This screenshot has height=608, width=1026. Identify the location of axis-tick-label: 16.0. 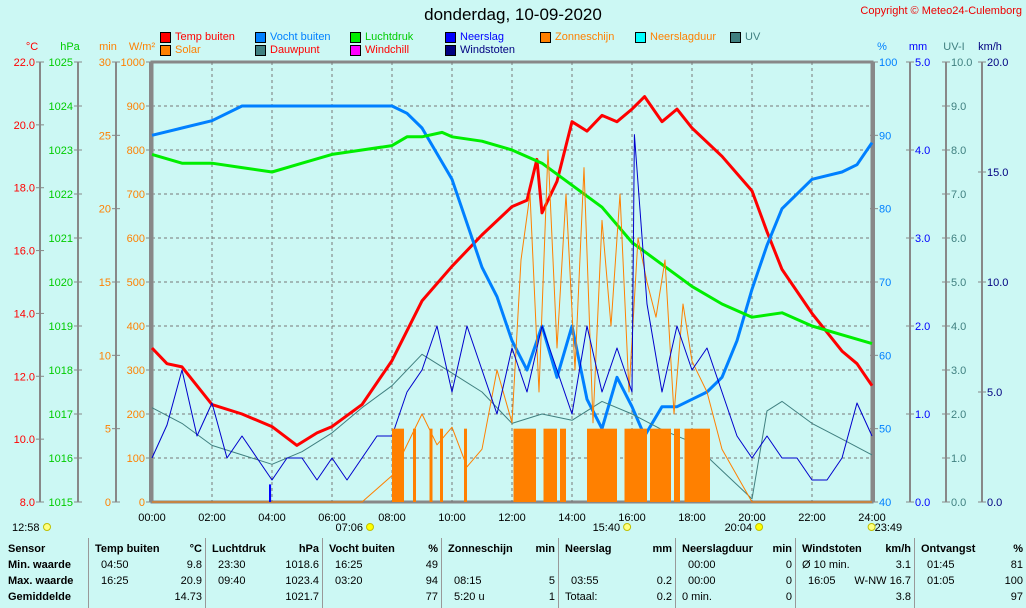
(24, 252).